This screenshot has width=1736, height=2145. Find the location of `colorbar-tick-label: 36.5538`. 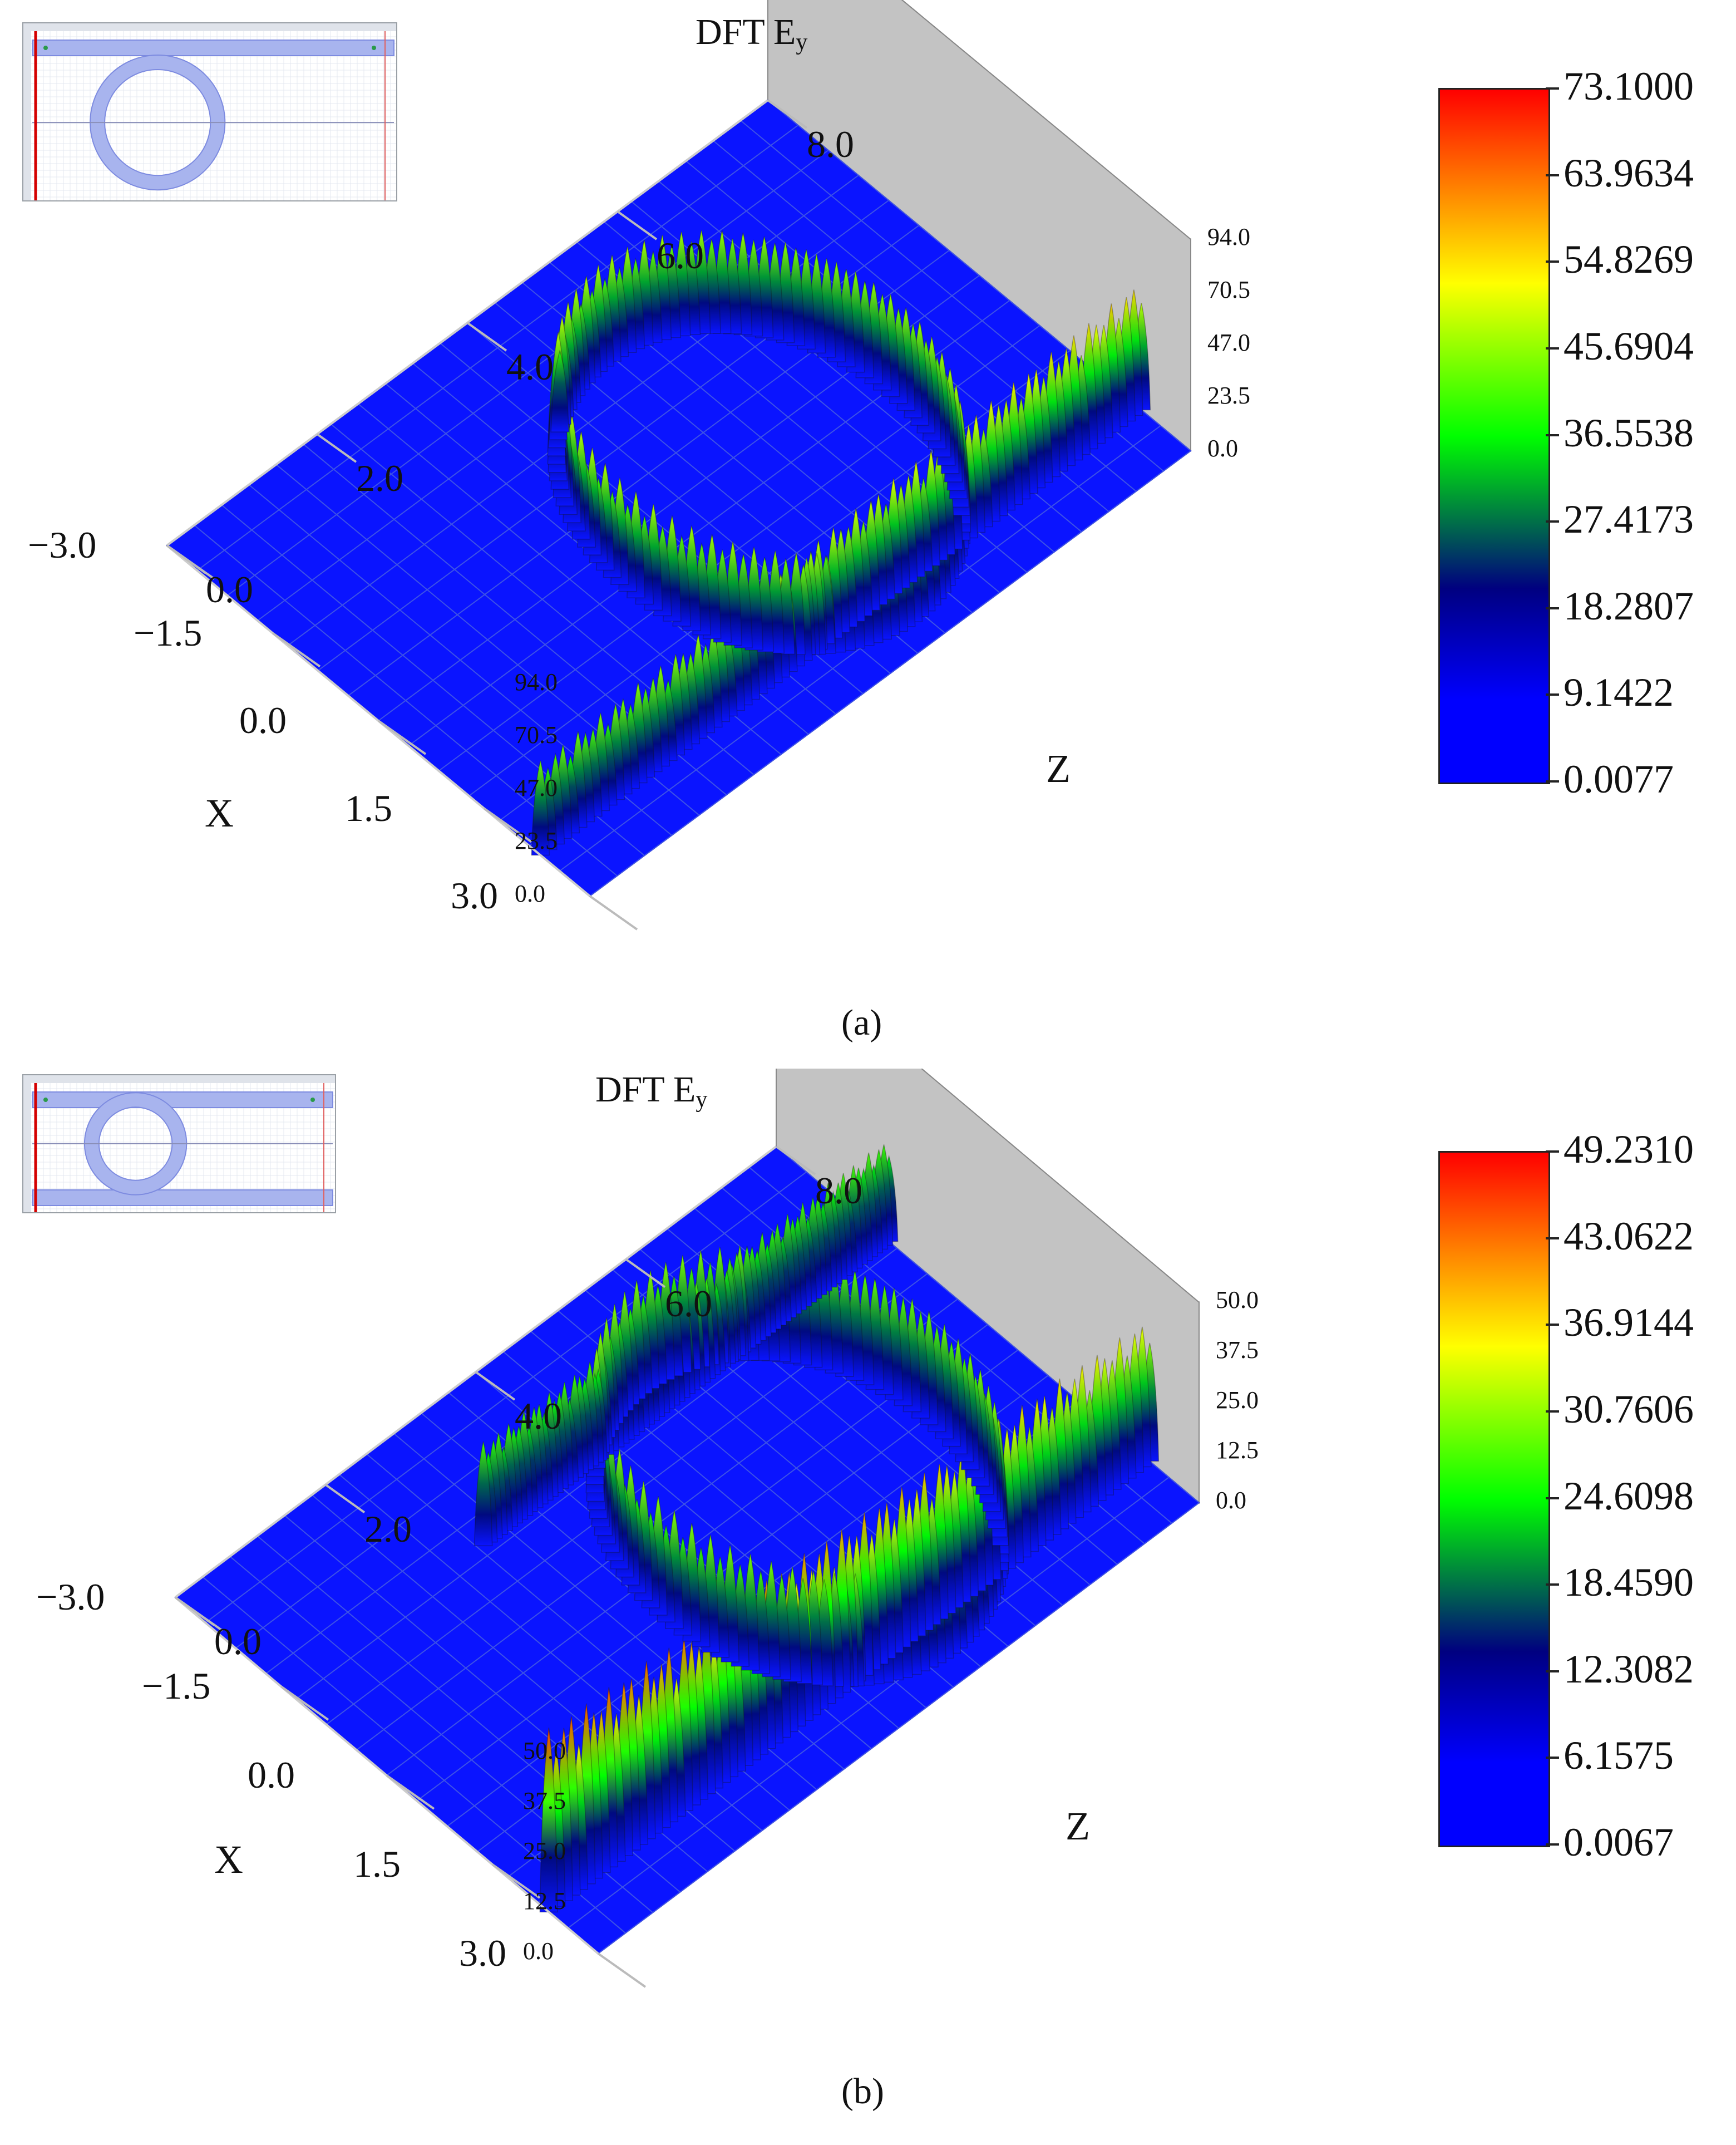

colorbar-tick-label: 36.5538 is located at coordinates (1629, 432).